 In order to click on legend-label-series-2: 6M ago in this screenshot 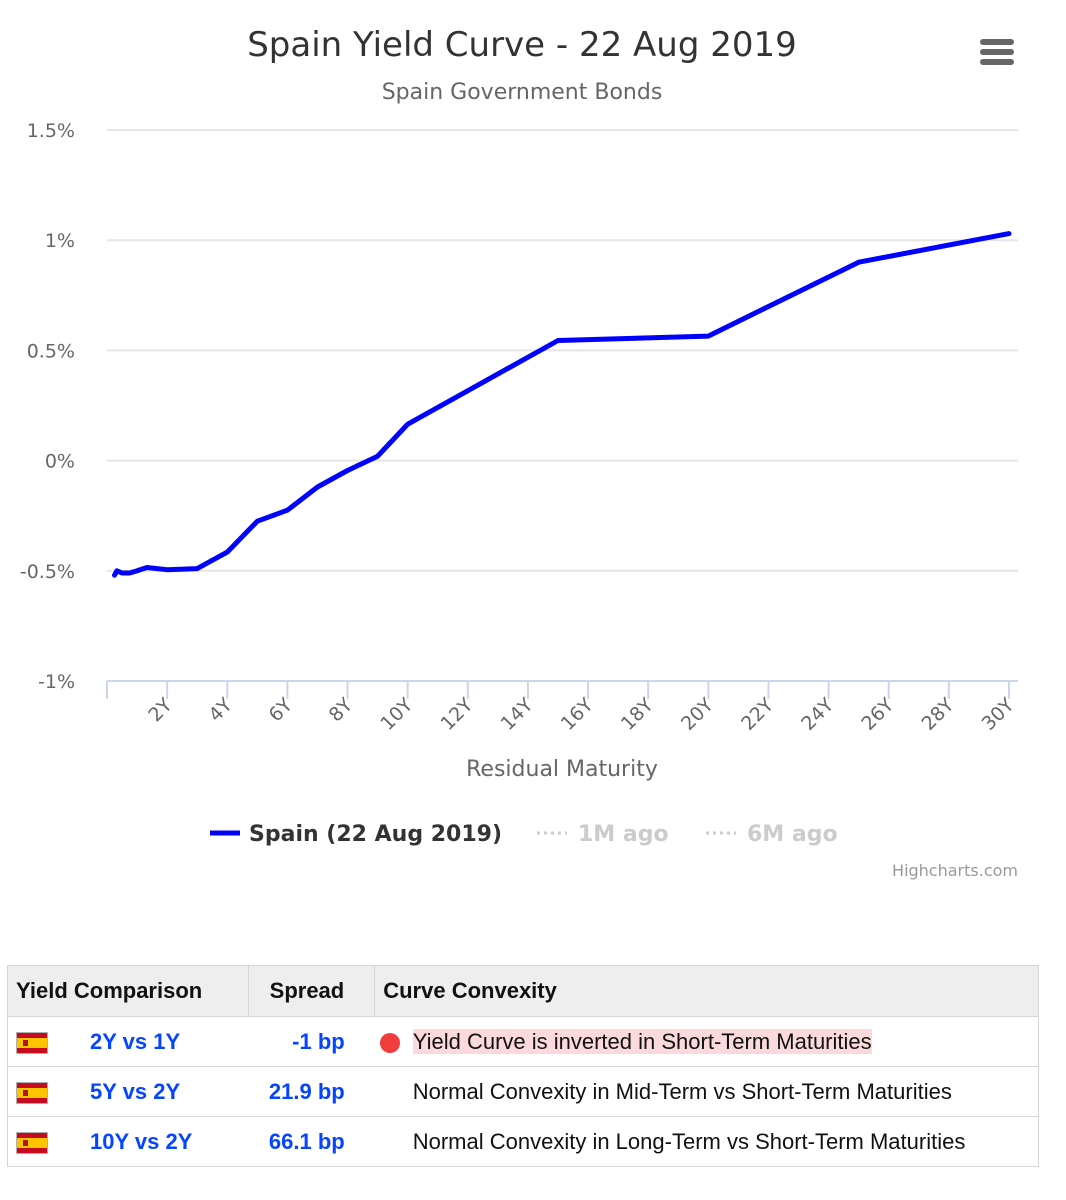, I will do `click(792, 834)`.